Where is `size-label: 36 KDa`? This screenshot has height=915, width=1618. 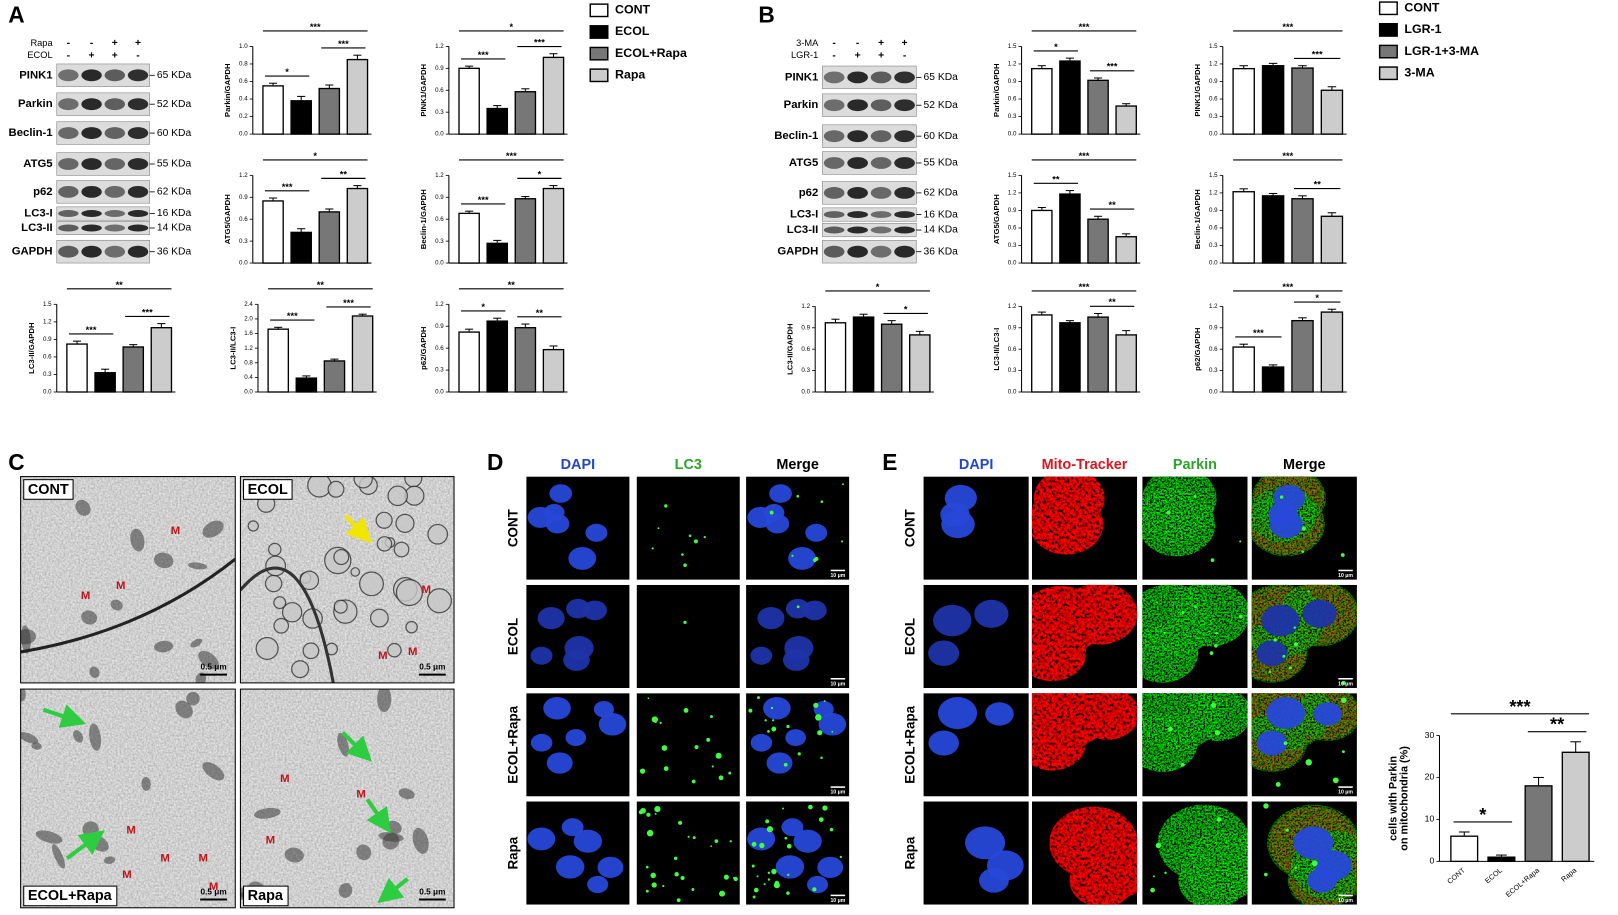 size-label: 36 KDa is located at coordinates (174, 251).